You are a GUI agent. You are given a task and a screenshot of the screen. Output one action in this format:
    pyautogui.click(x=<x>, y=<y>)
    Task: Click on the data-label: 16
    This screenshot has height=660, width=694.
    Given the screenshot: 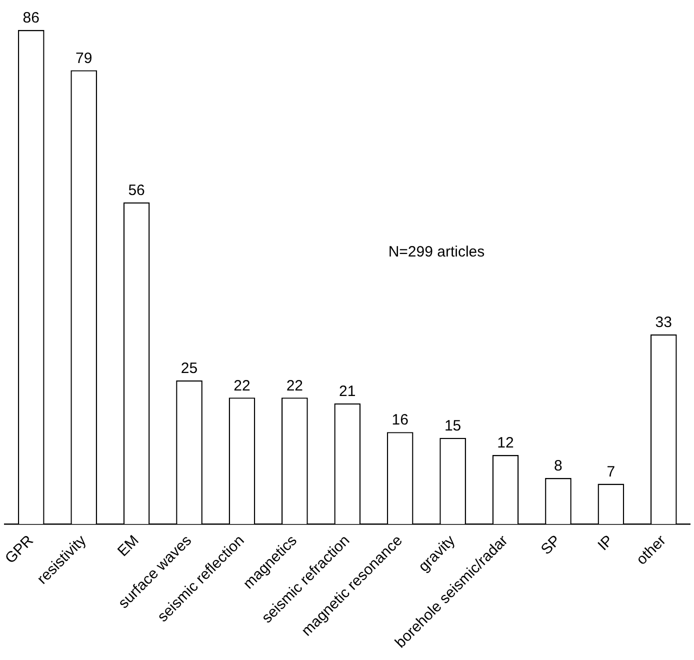 What is the action you would take?
    pyautogui.click(x=400, y=420)
    